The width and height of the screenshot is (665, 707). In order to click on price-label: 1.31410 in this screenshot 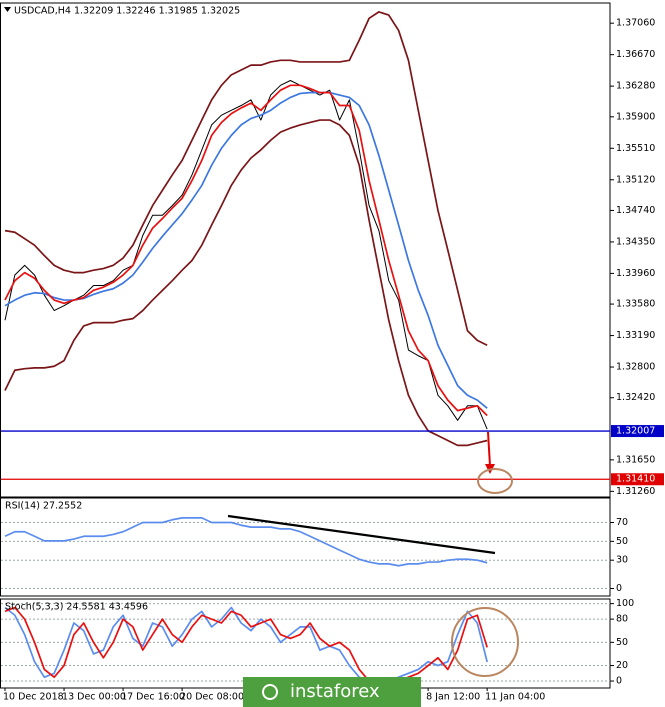, I will do `click(635, 479)`.